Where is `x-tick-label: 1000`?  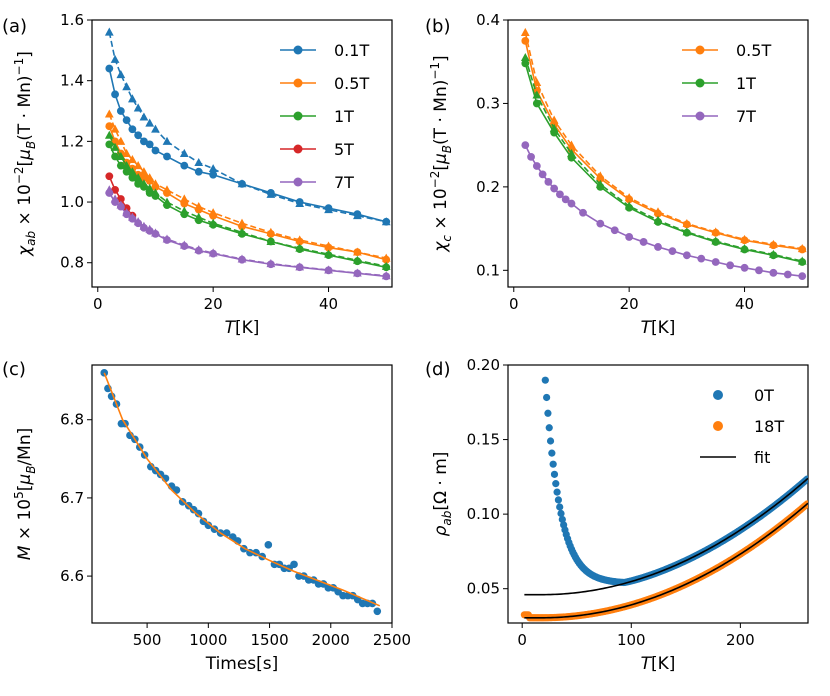
x-tick-label: 1000 is located at coordinates (208, 640).